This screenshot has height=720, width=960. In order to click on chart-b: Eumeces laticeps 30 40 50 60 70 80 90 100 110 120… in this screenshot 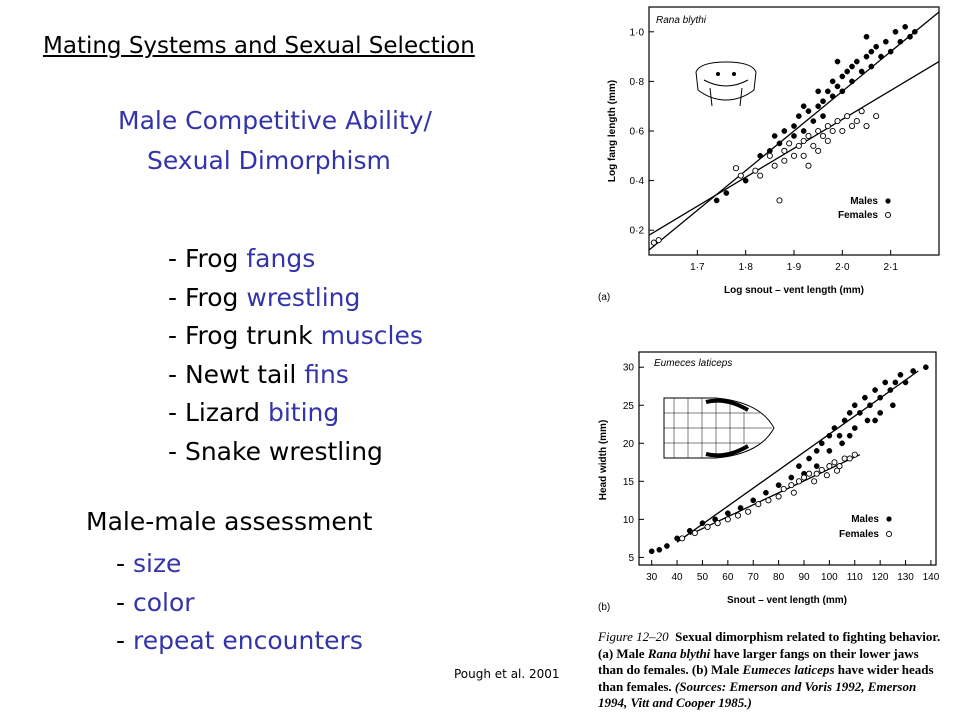, I will do `click(769, 482)`.